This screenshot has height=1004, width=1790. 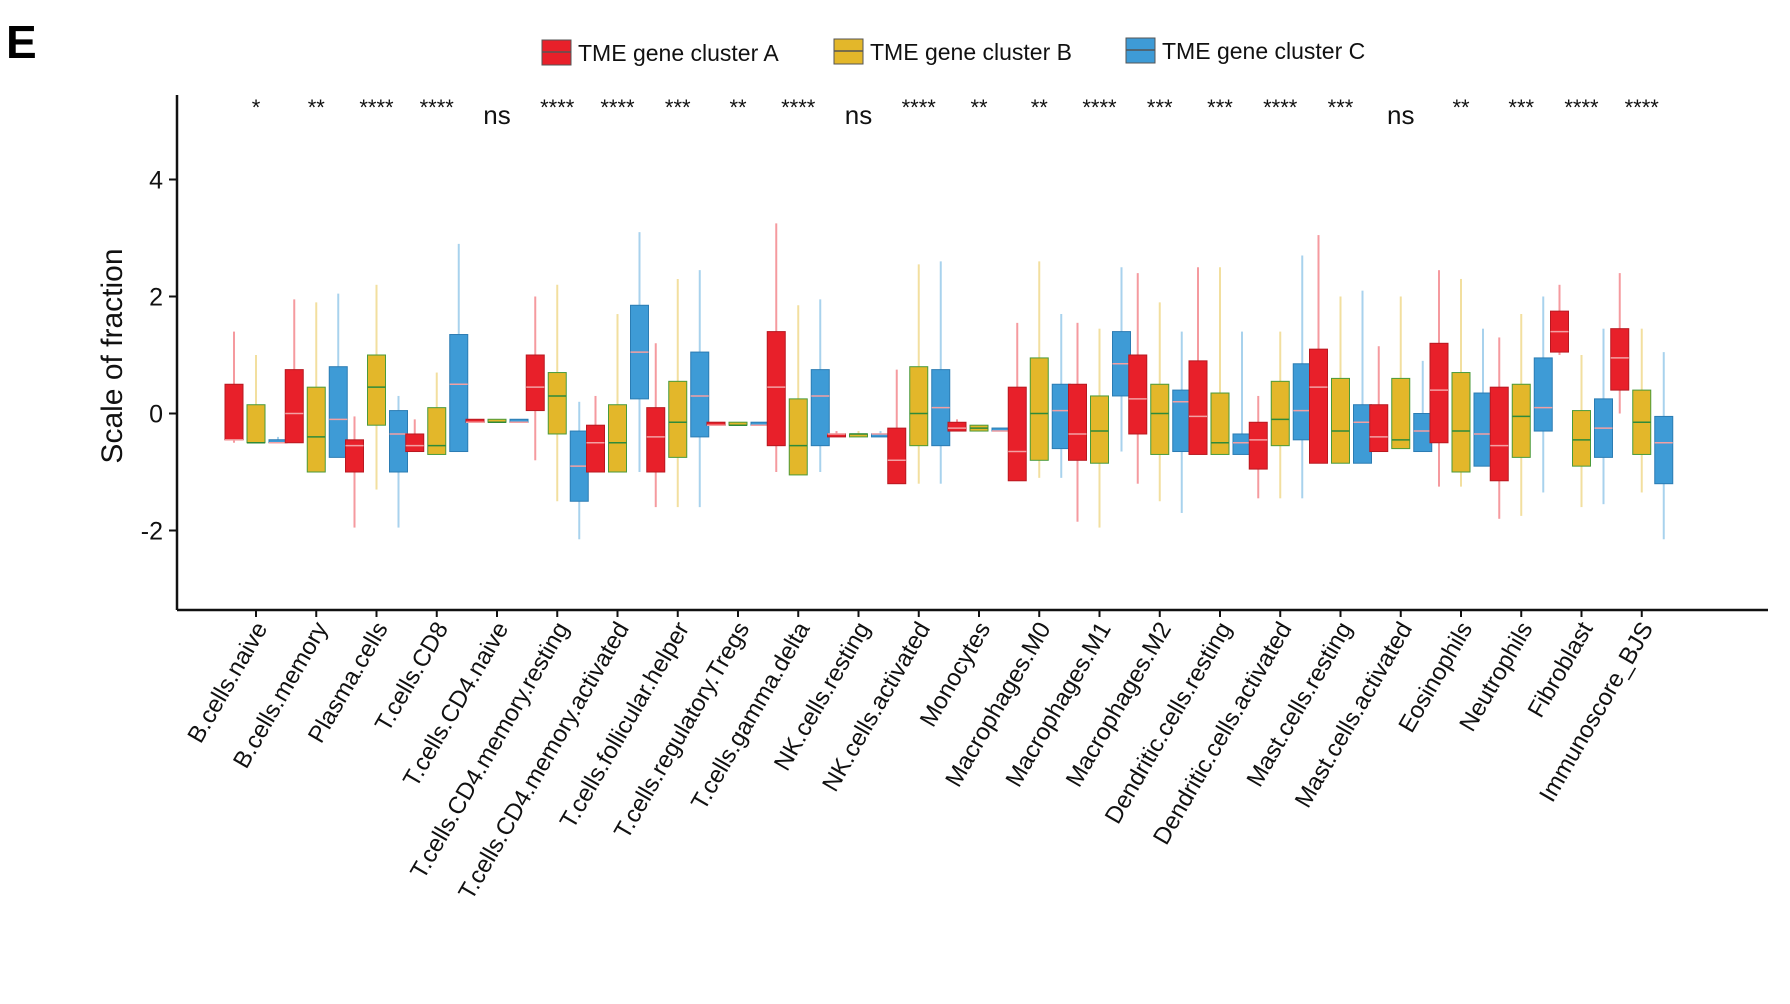 What do you see at coordinates (1596, 712) in the screenshot?
I see `x-tick-label: Immunoscore_BJS` at bounding box center [1596, 712].